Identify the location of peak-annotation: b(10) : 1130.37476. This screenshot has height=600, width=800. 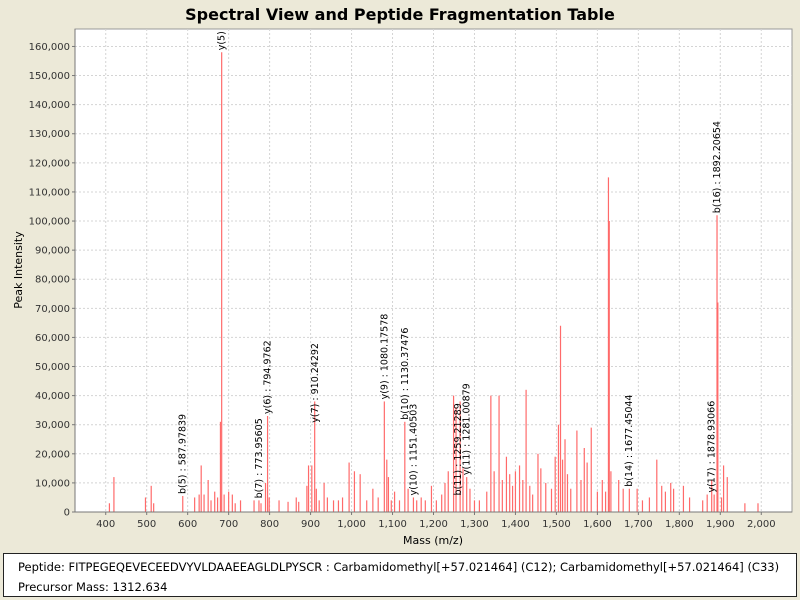
(405, 374).